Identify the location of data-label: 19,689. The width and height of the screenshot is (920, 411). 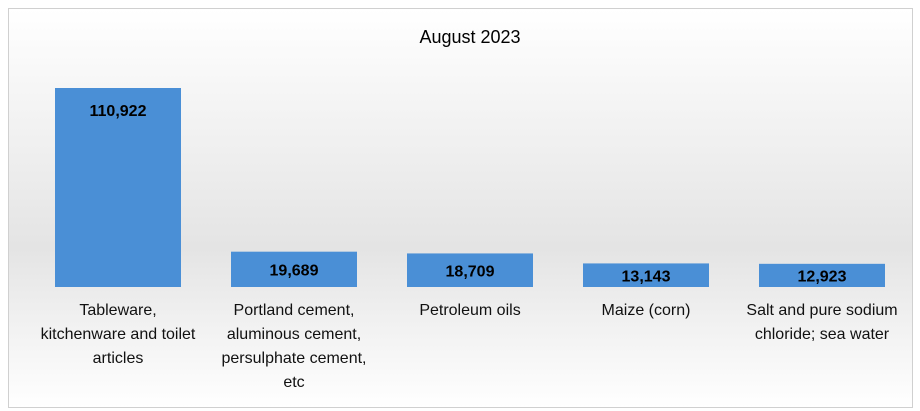
(294, 271).